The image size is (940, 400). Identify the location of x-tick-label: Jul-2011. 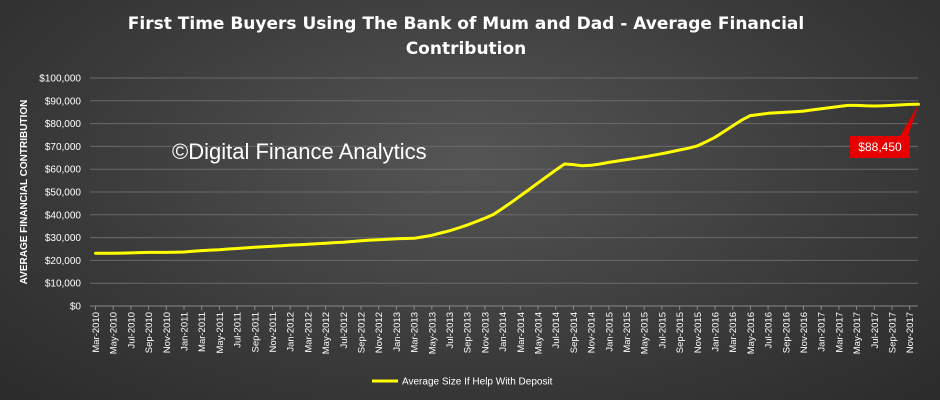
(238, 330).